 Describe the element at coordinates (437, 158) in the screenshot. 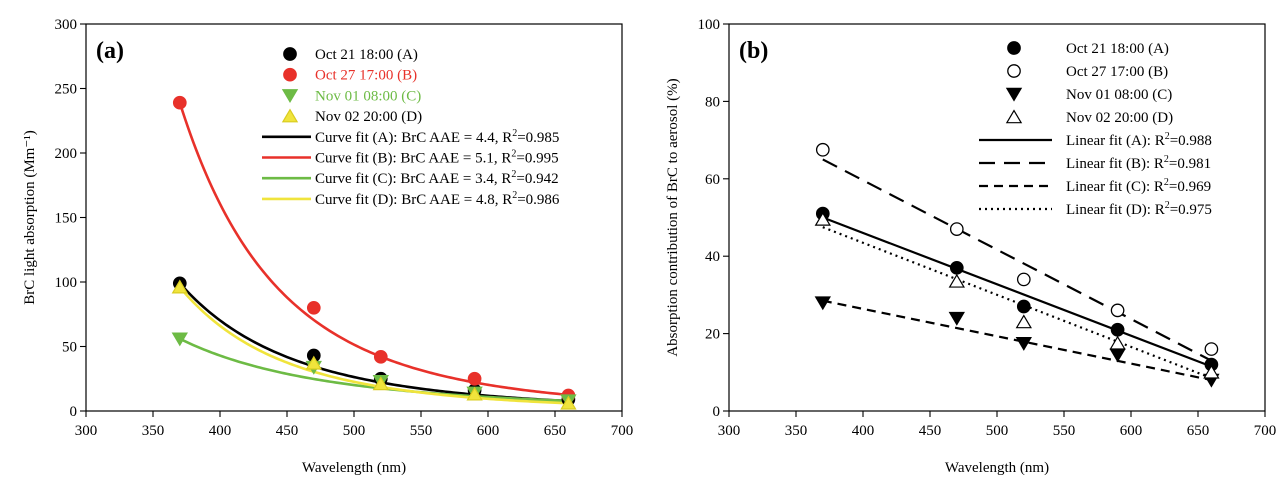

I see `legend-label: Curve fit (B): BrC AAE = 5.1, R2=0.995` at that location.